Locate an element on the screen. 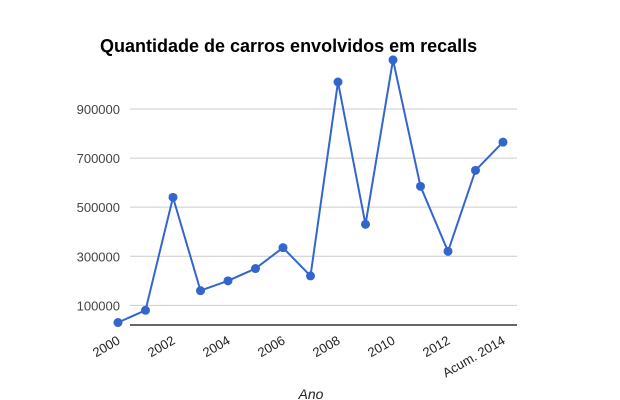  y-tick-label: 100000 is located at coordinates (98, 305).